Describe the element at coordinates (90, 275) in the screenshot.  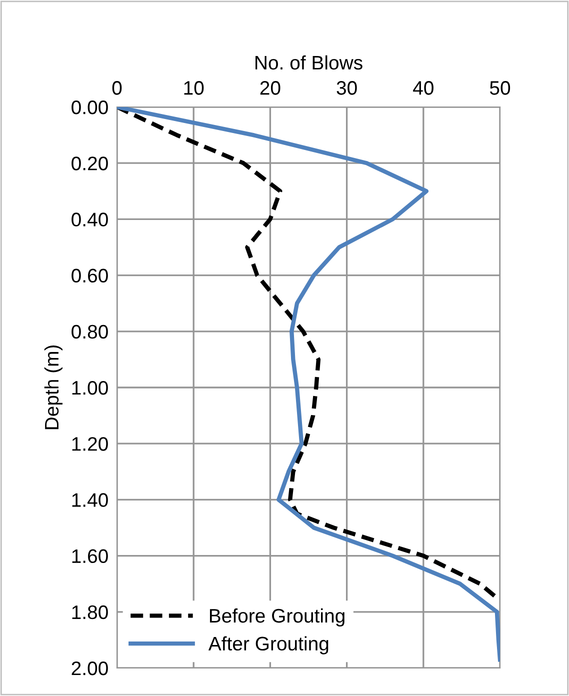
I see `y-tick-label: 0.60` at that location.